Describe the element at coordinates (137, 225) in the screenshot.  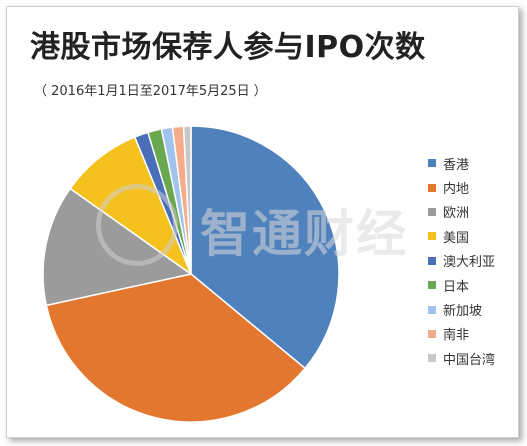
I see `watermark-logo-icon` at that location.